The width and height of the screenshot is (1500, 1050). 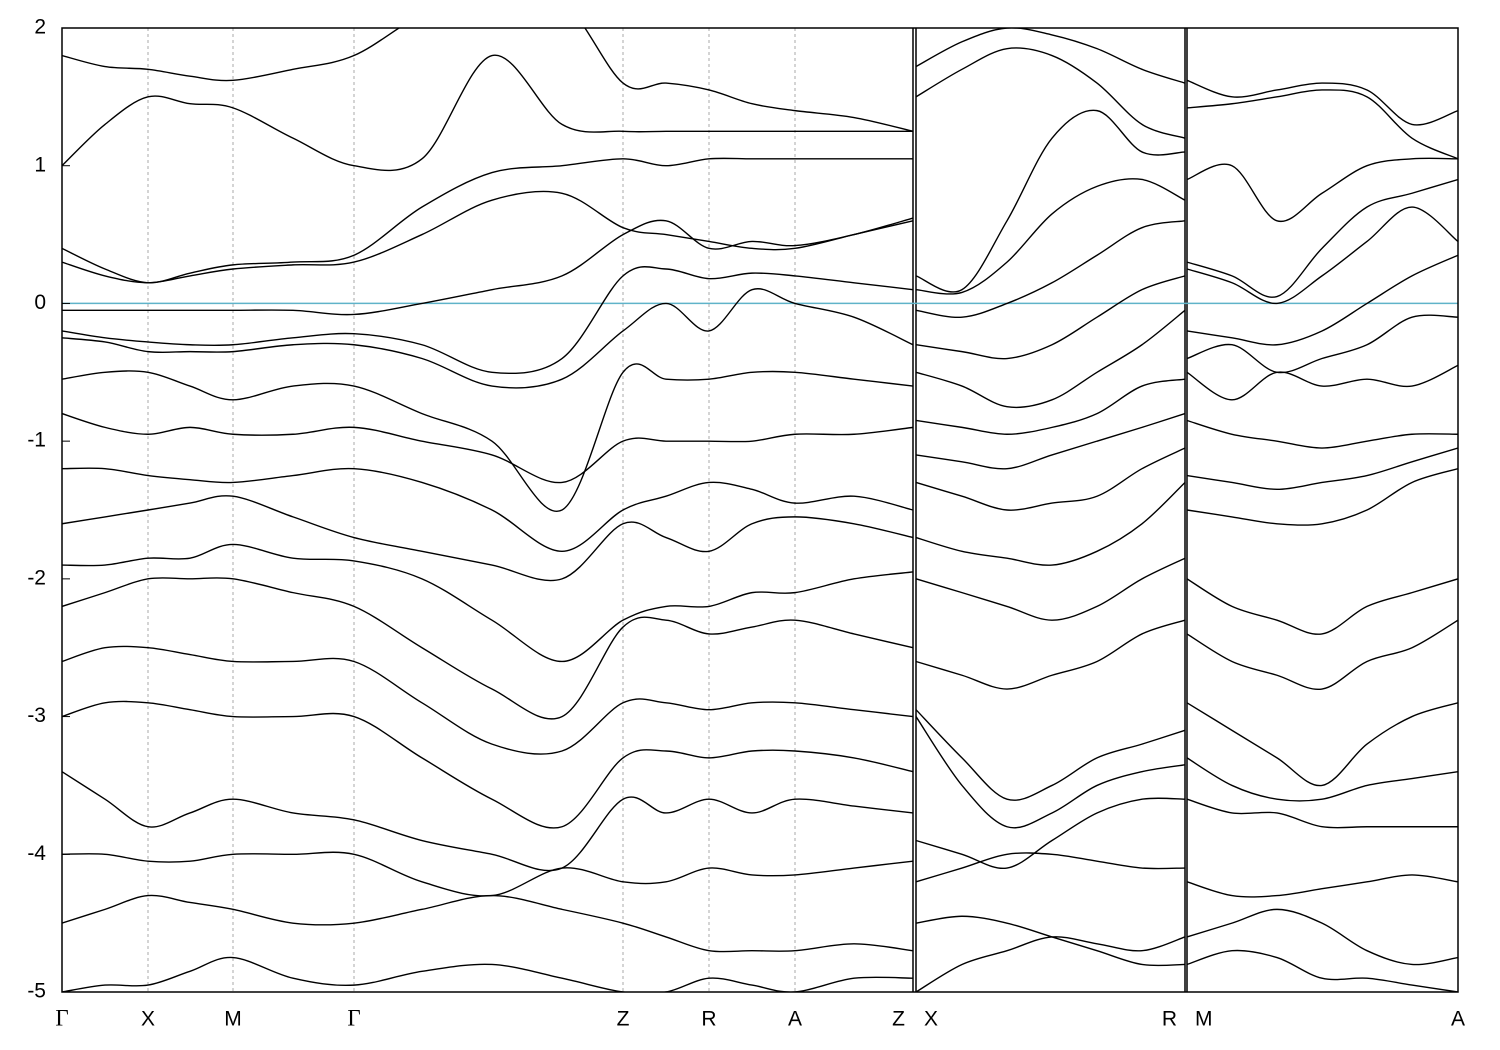 What do you see at coordinates (36, 991) in the screenshot?
I see `y-tick-label: -5` at bounding box center [36, 991].